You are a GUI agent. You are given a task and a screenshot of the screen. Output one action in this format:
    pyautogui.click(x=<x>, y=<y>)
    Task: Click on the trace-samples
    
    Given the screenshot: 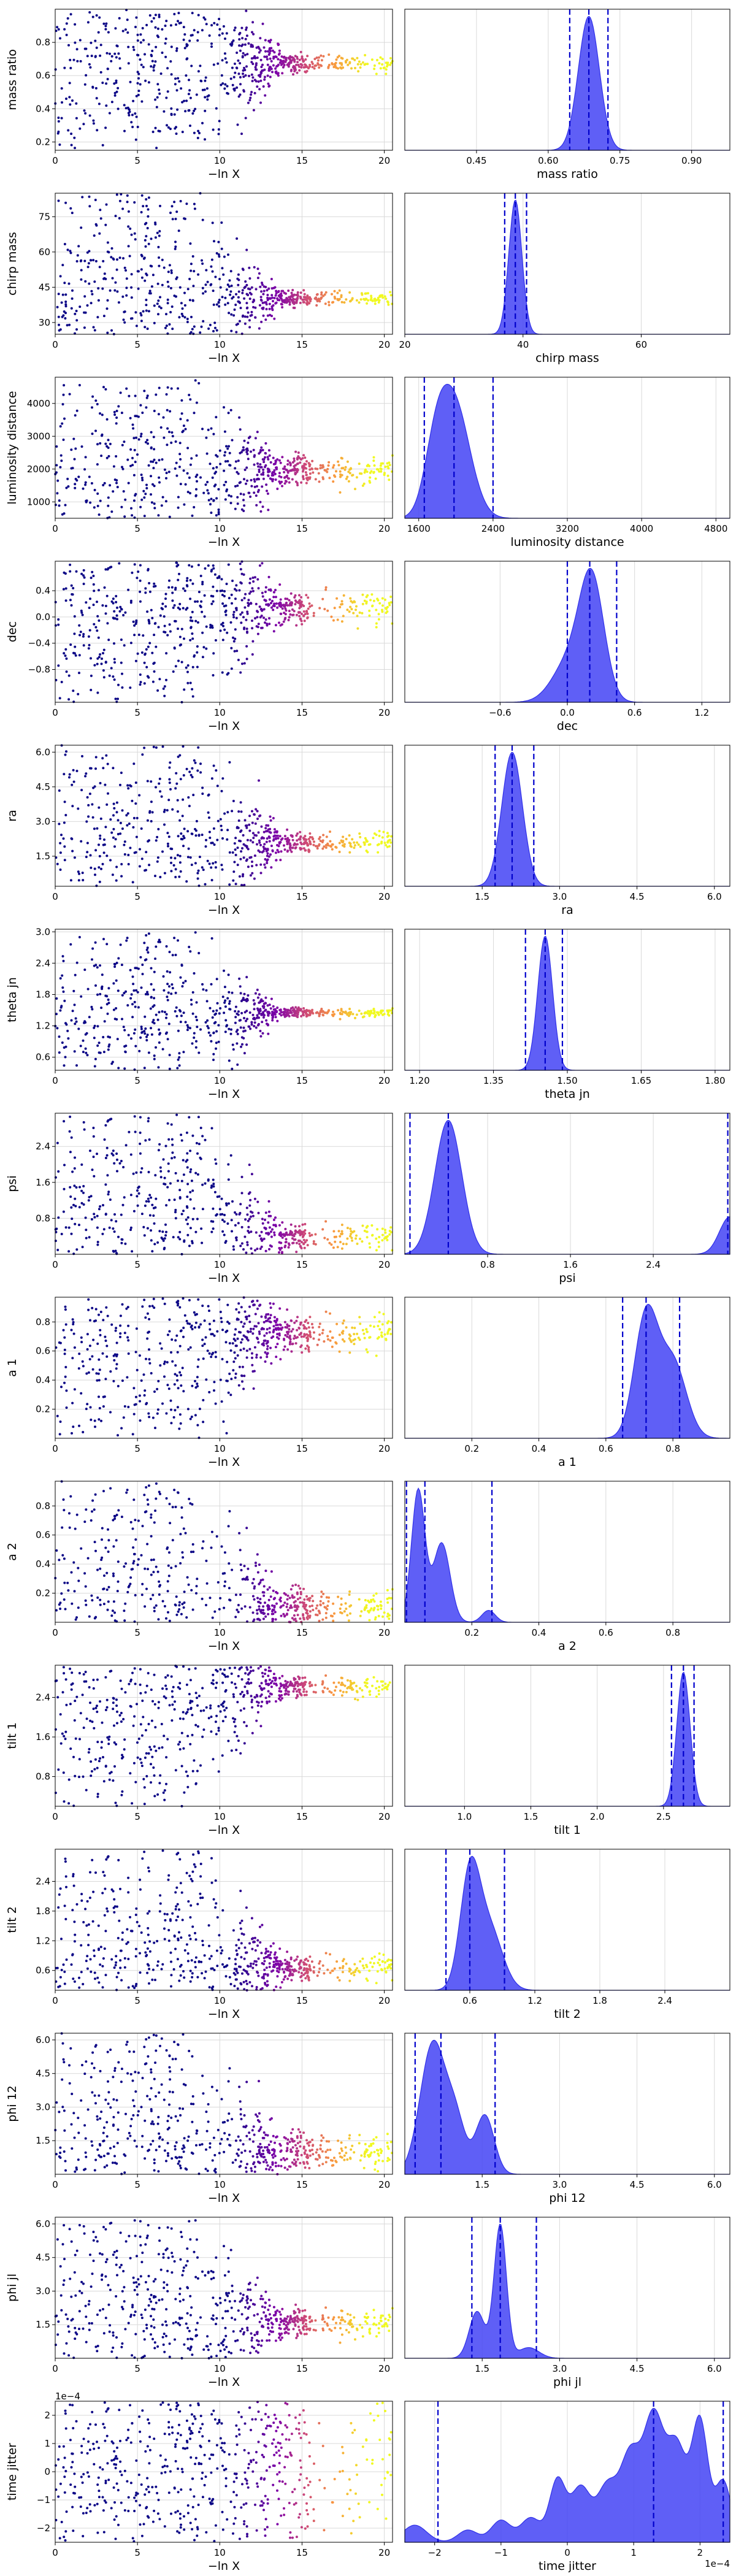 What is the action you would take?
    pyautogui.click(x=224, y=815)
    